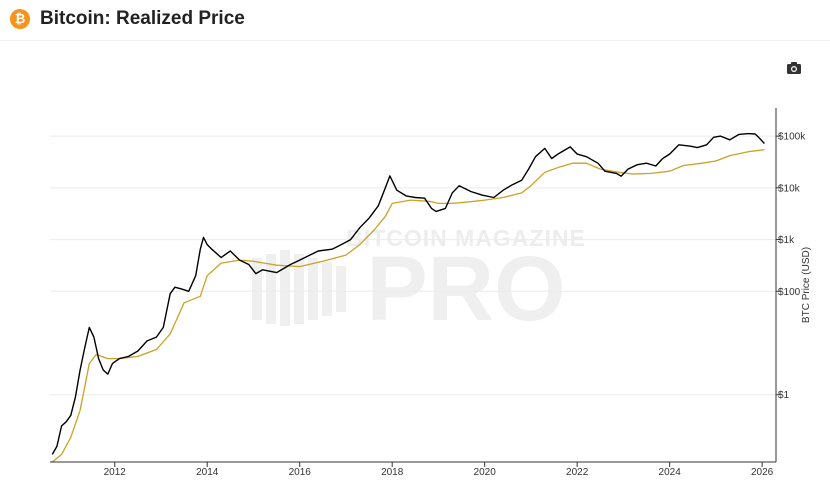 Image resolution: width=830 pixels, height=490 pixels. I want to click on y-axis-title: BTC Price (USD), so click(806, 285).